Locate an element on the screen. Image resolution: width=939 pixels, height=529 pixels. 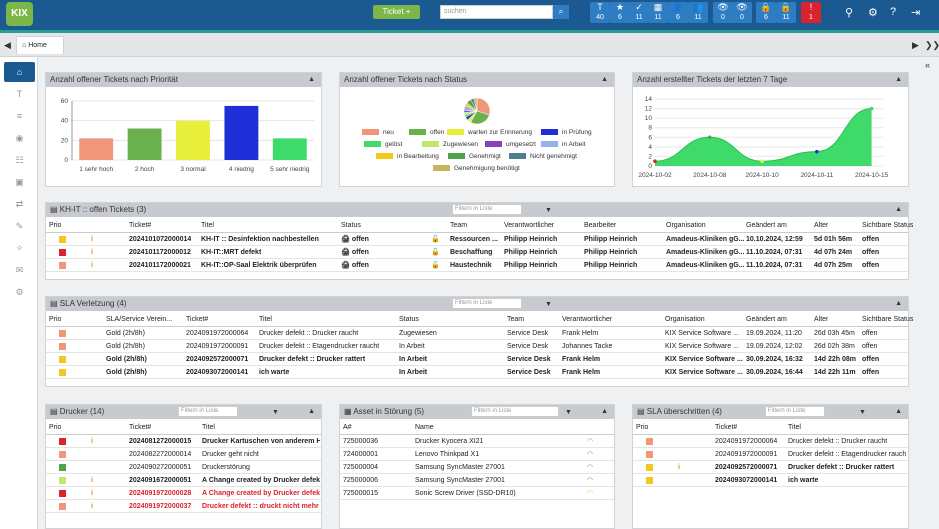
sidebar-faq-icon: ✎ is located at coordinates (19, 226).